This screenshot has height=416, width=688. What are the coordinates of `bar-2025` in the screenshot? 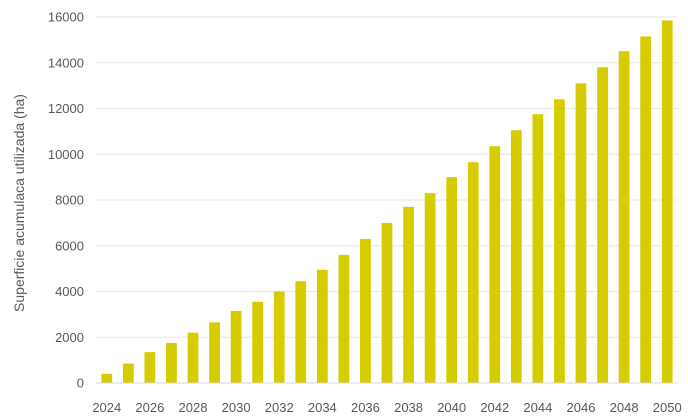 It's located at (128, 373).